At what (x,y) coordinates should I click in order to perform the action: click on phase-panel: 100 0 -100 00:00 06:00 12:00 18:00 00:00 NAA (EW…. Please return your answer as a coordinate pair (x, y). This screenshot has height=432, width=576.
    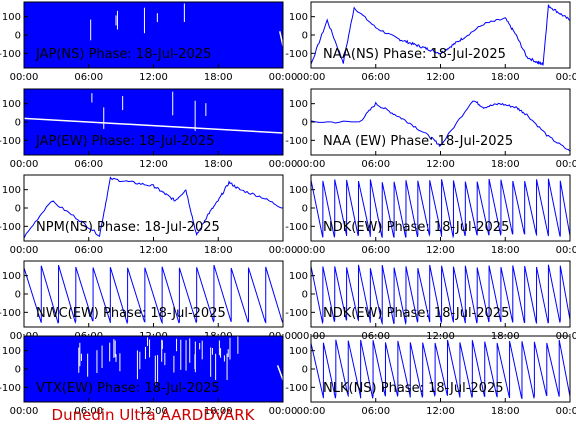
    Looking at the image, I should click on (430, 129).